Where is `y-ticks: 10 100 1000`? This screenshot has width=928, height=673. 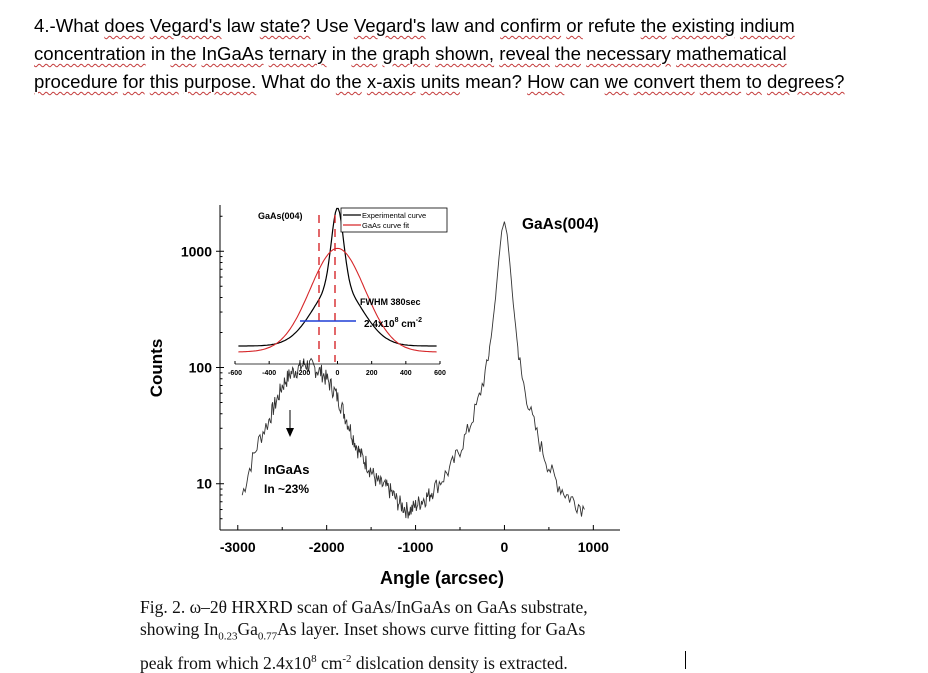 y-ticks: 10 100 1000 is located at coordinates (202, 373).